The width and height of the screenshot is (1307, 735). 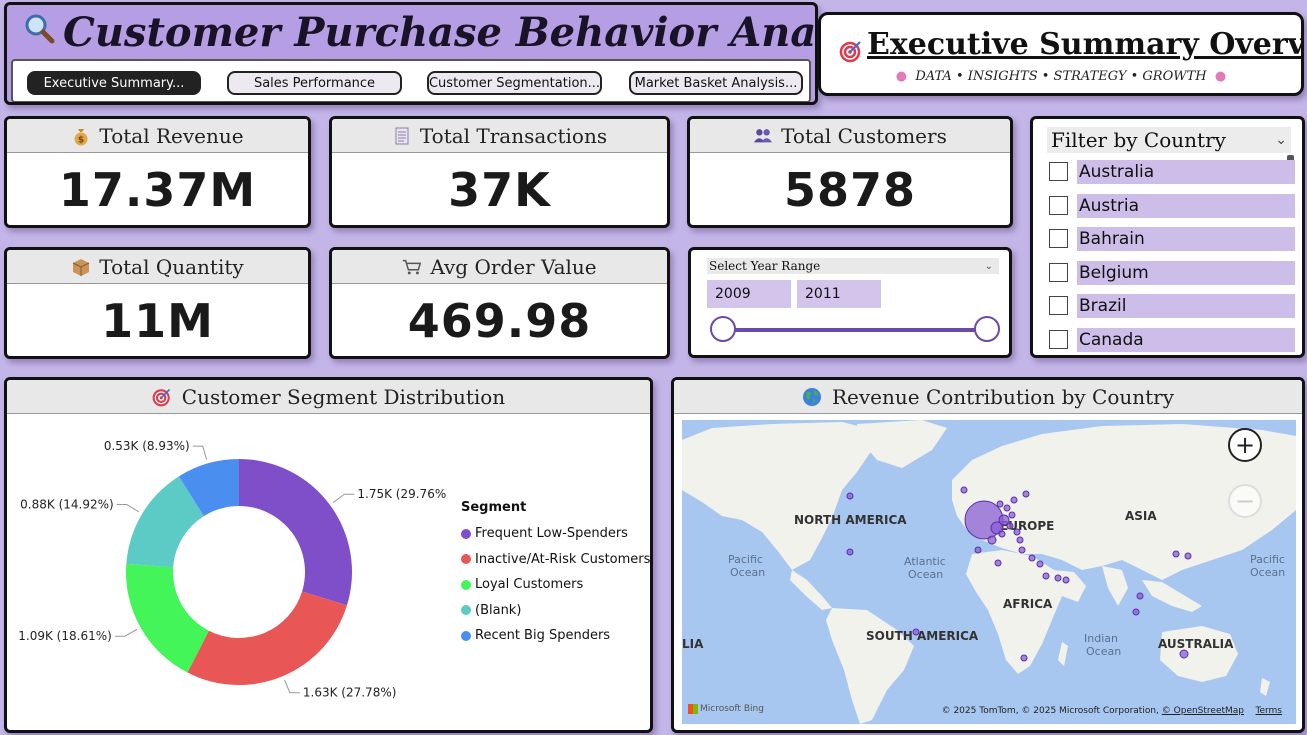 What do you see at coordinates (165, 522) in the screenshot?
I see `donut-slice-blank` at bounding box center [165, 522].